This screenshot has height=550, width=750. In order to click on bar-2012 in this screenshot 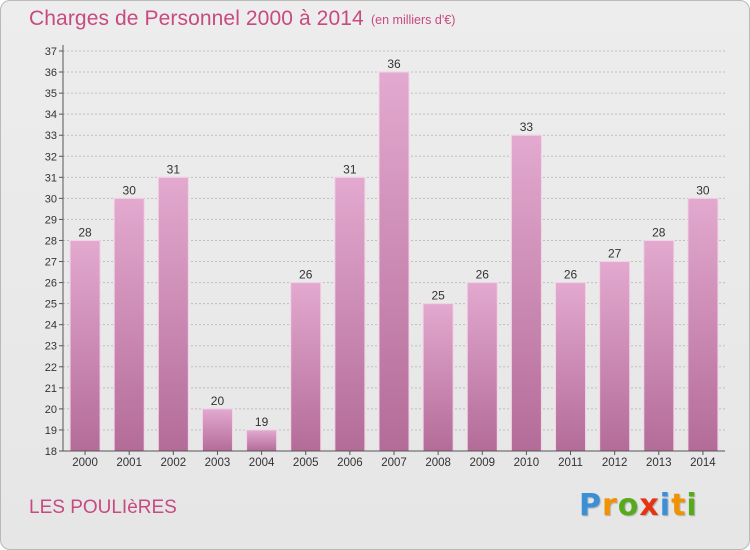, I will do `click(615, 356)`.